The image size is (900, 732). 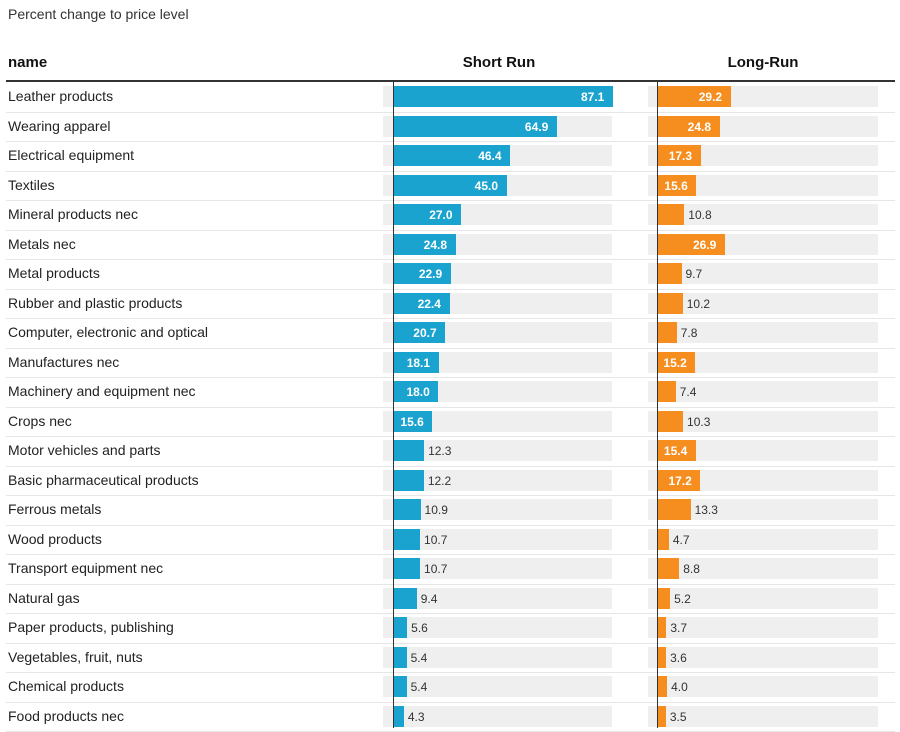 I want to click on table-row: Machinery and equipment nec 18.0 7.4, so click(x=450, y=392).